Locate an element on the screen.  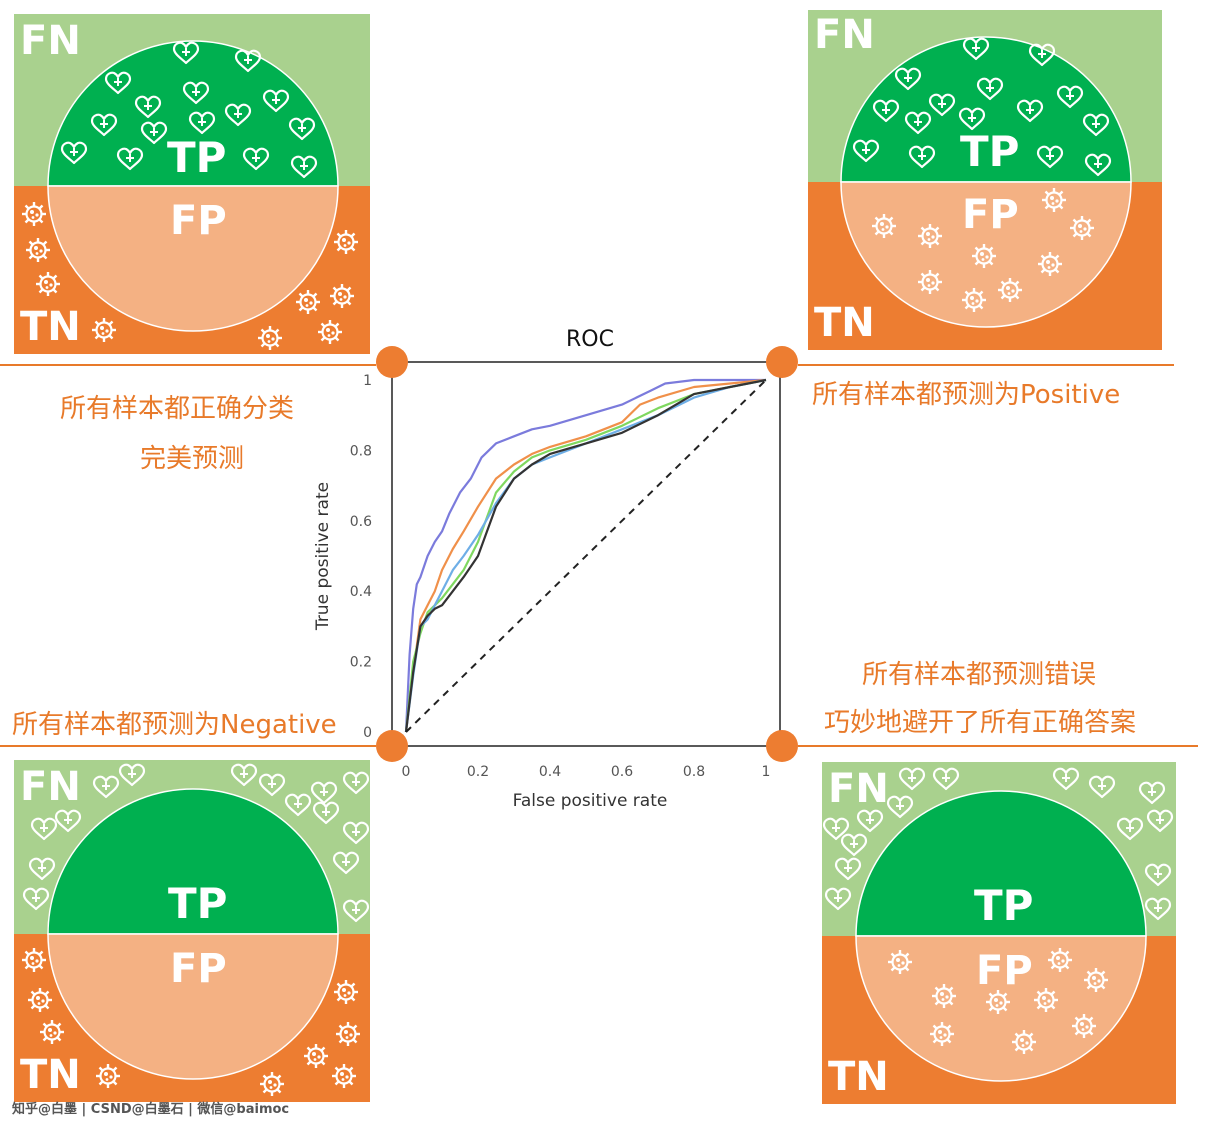
caption-all-negative: 所有样本都预测为Negative is located at coordinates (174, 725).